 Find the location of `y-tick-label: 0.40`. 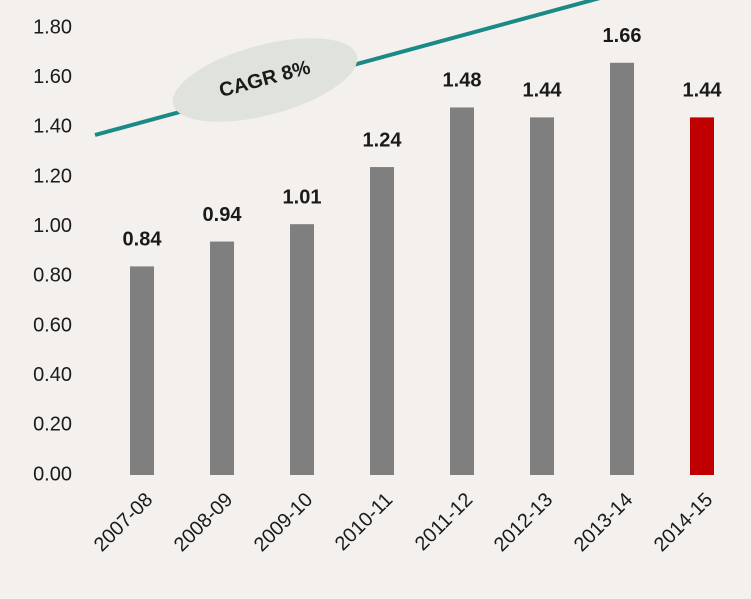

y-tick-label: 0.40 is located at coordinates (52, 375).